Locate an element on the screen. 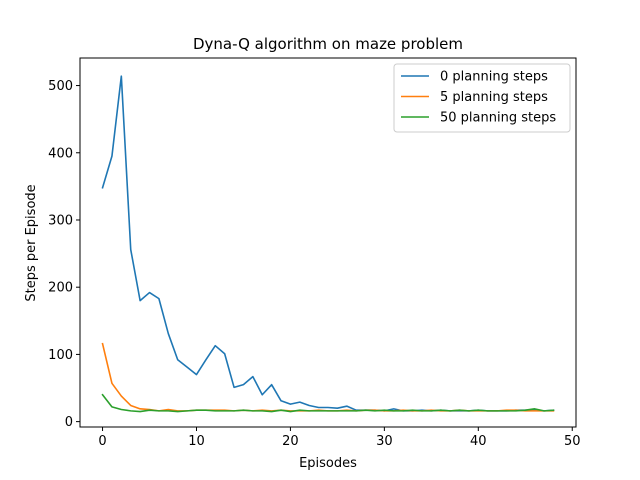 The image size is (640, 480). y-axis-label: Steps per Episode is located at coordinates (31, 242).